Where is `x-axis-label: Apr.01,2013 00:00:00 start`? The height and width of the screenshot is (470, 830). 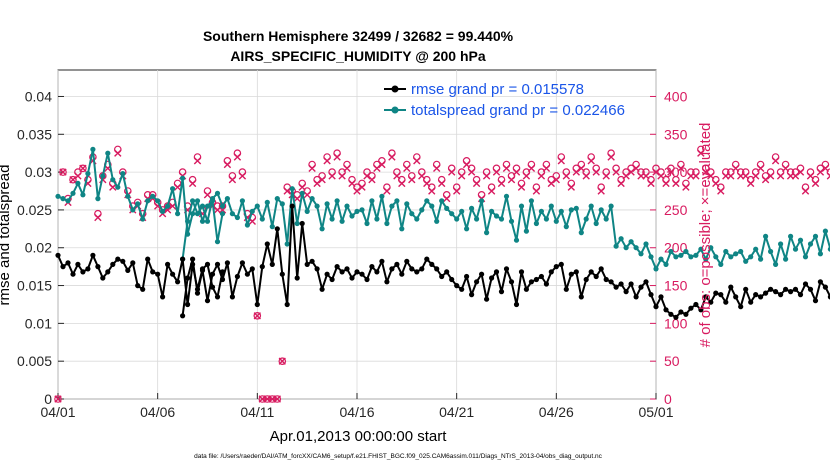 x-axis-label: Apr.01,2013 00:00:00 start is located at coordinates (359, 436).